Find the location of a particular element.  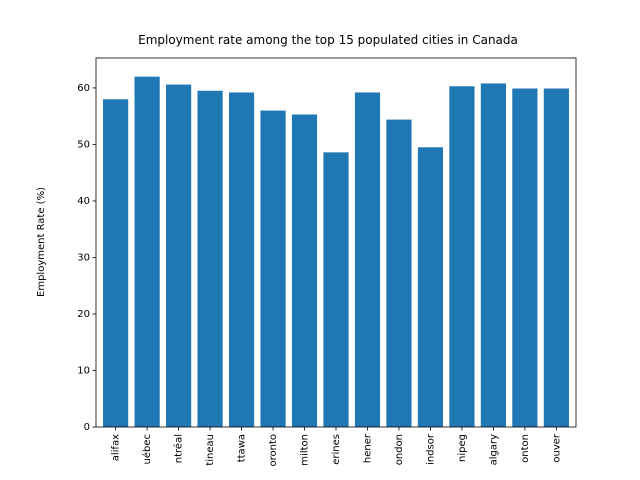

y-tick-label: 10 is located at coordinates (83, 370).